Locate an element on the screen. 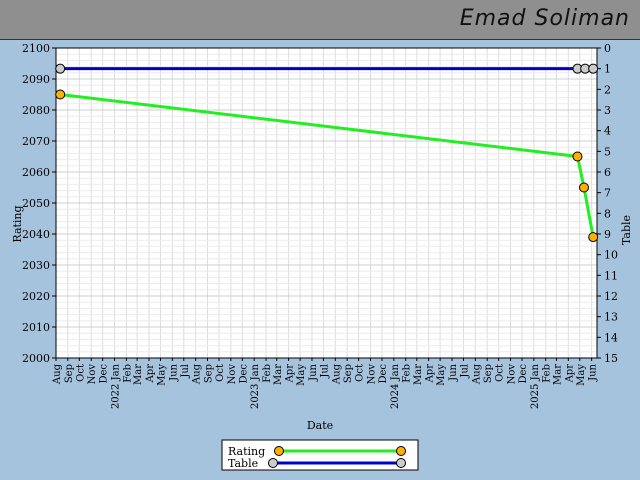  right-tick-label: 1 is located at coordinates (607, 69).